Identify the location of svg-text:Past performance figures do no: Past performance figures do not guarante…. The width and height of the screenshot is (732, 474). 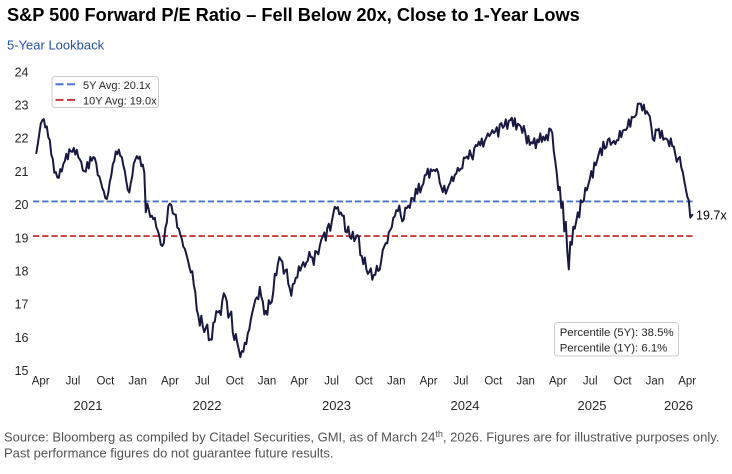
(169, 453).